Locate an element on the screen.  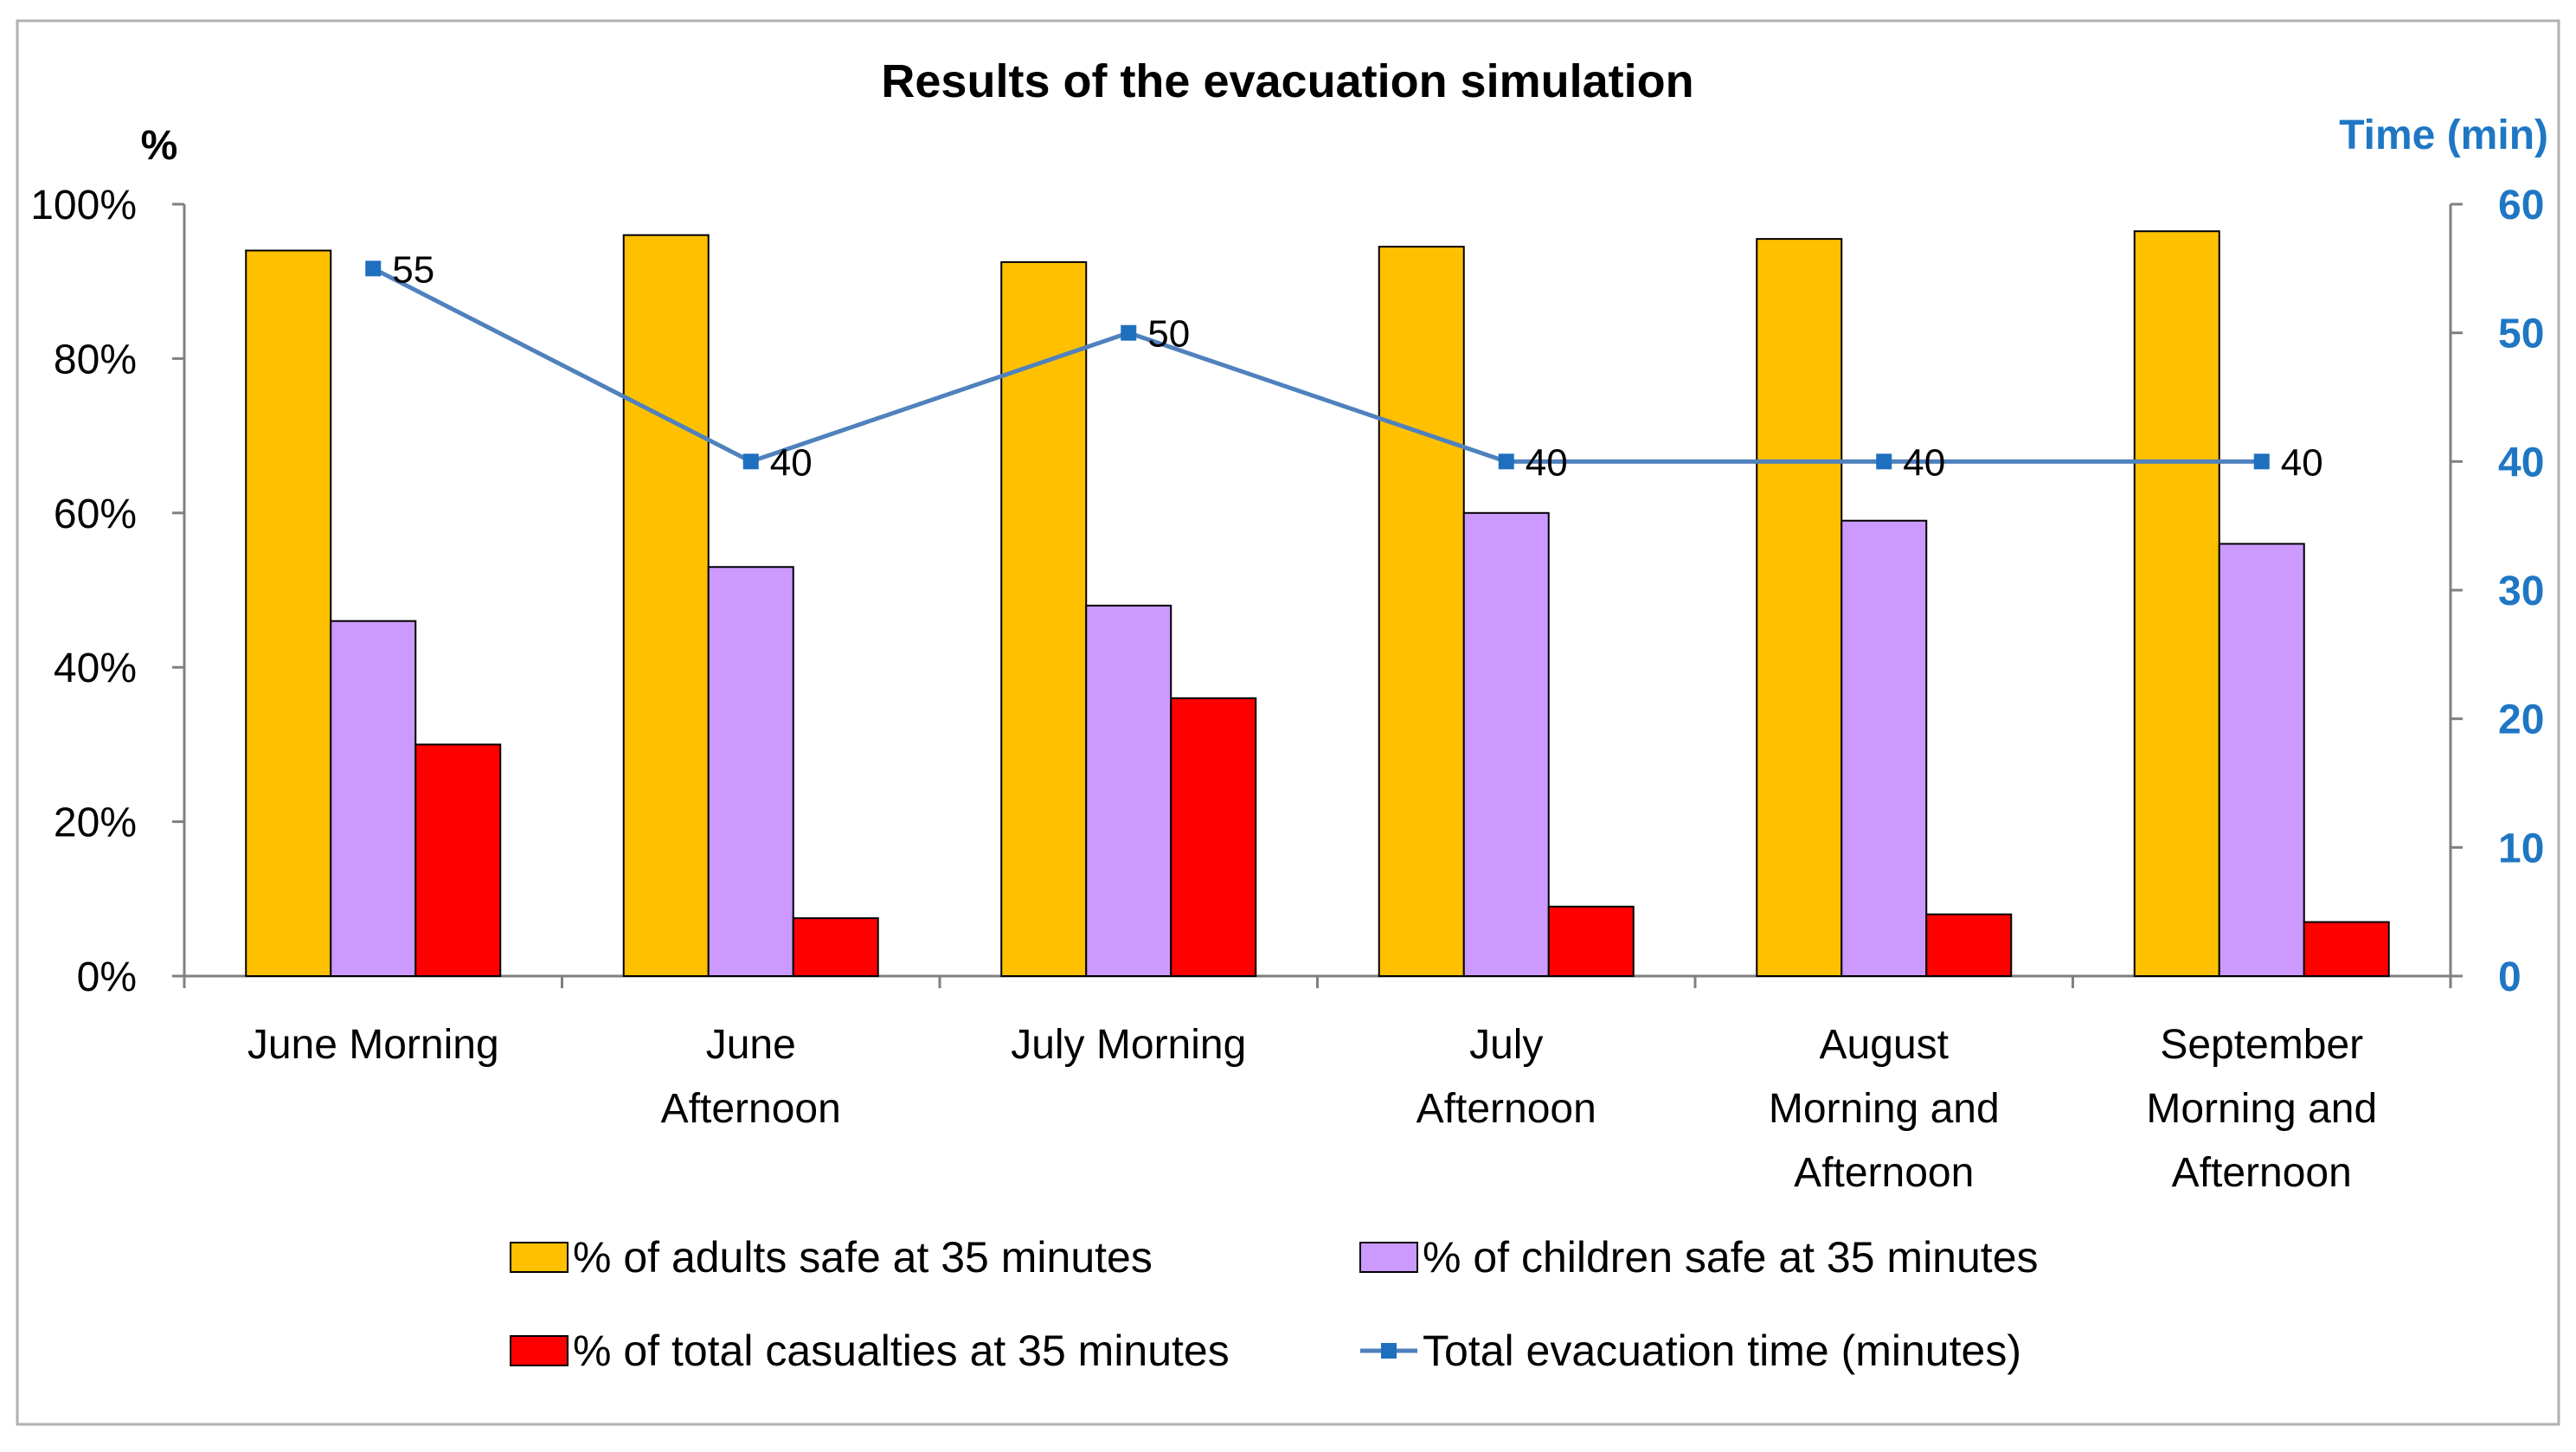
y2-tick-label: 20 is located at coordinates (2521, 720).